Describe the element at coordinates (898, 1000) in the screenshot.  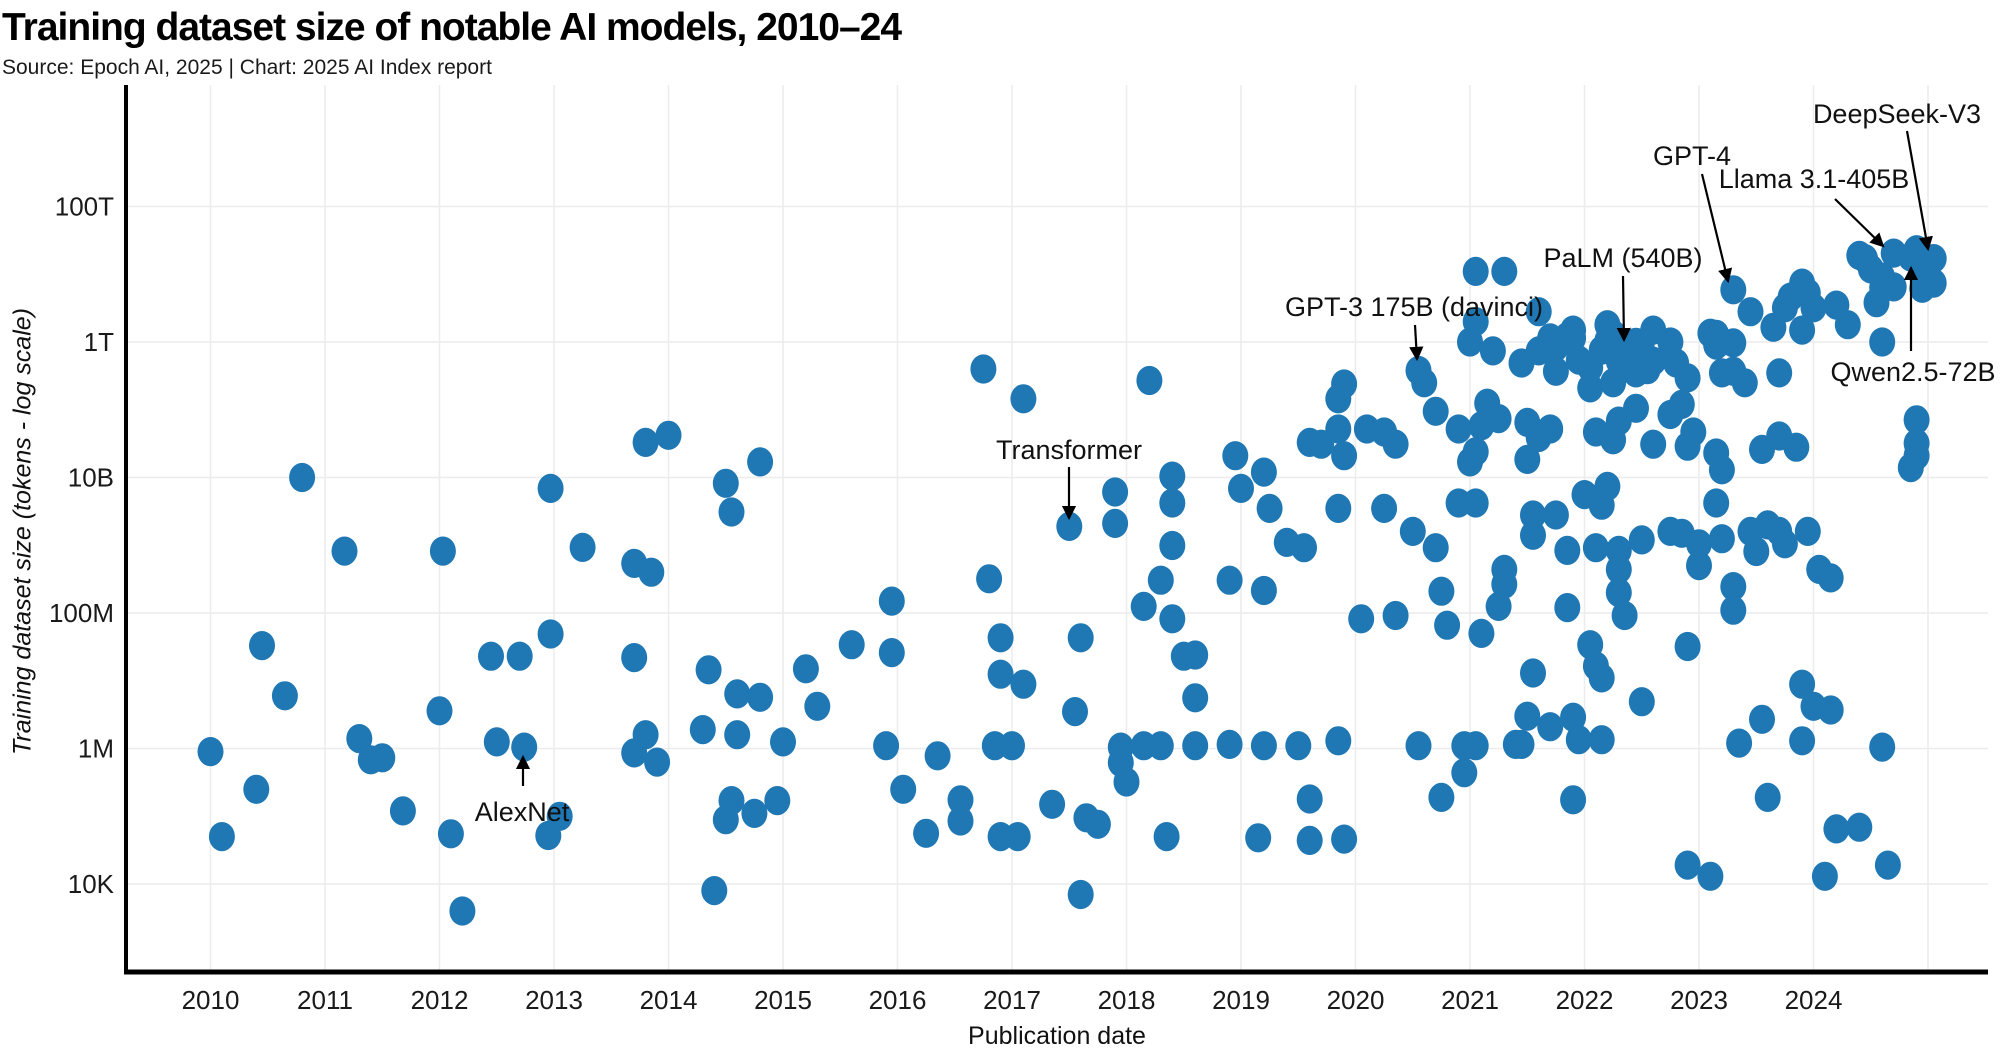
I see `x-tick-label: 2016` at that location.